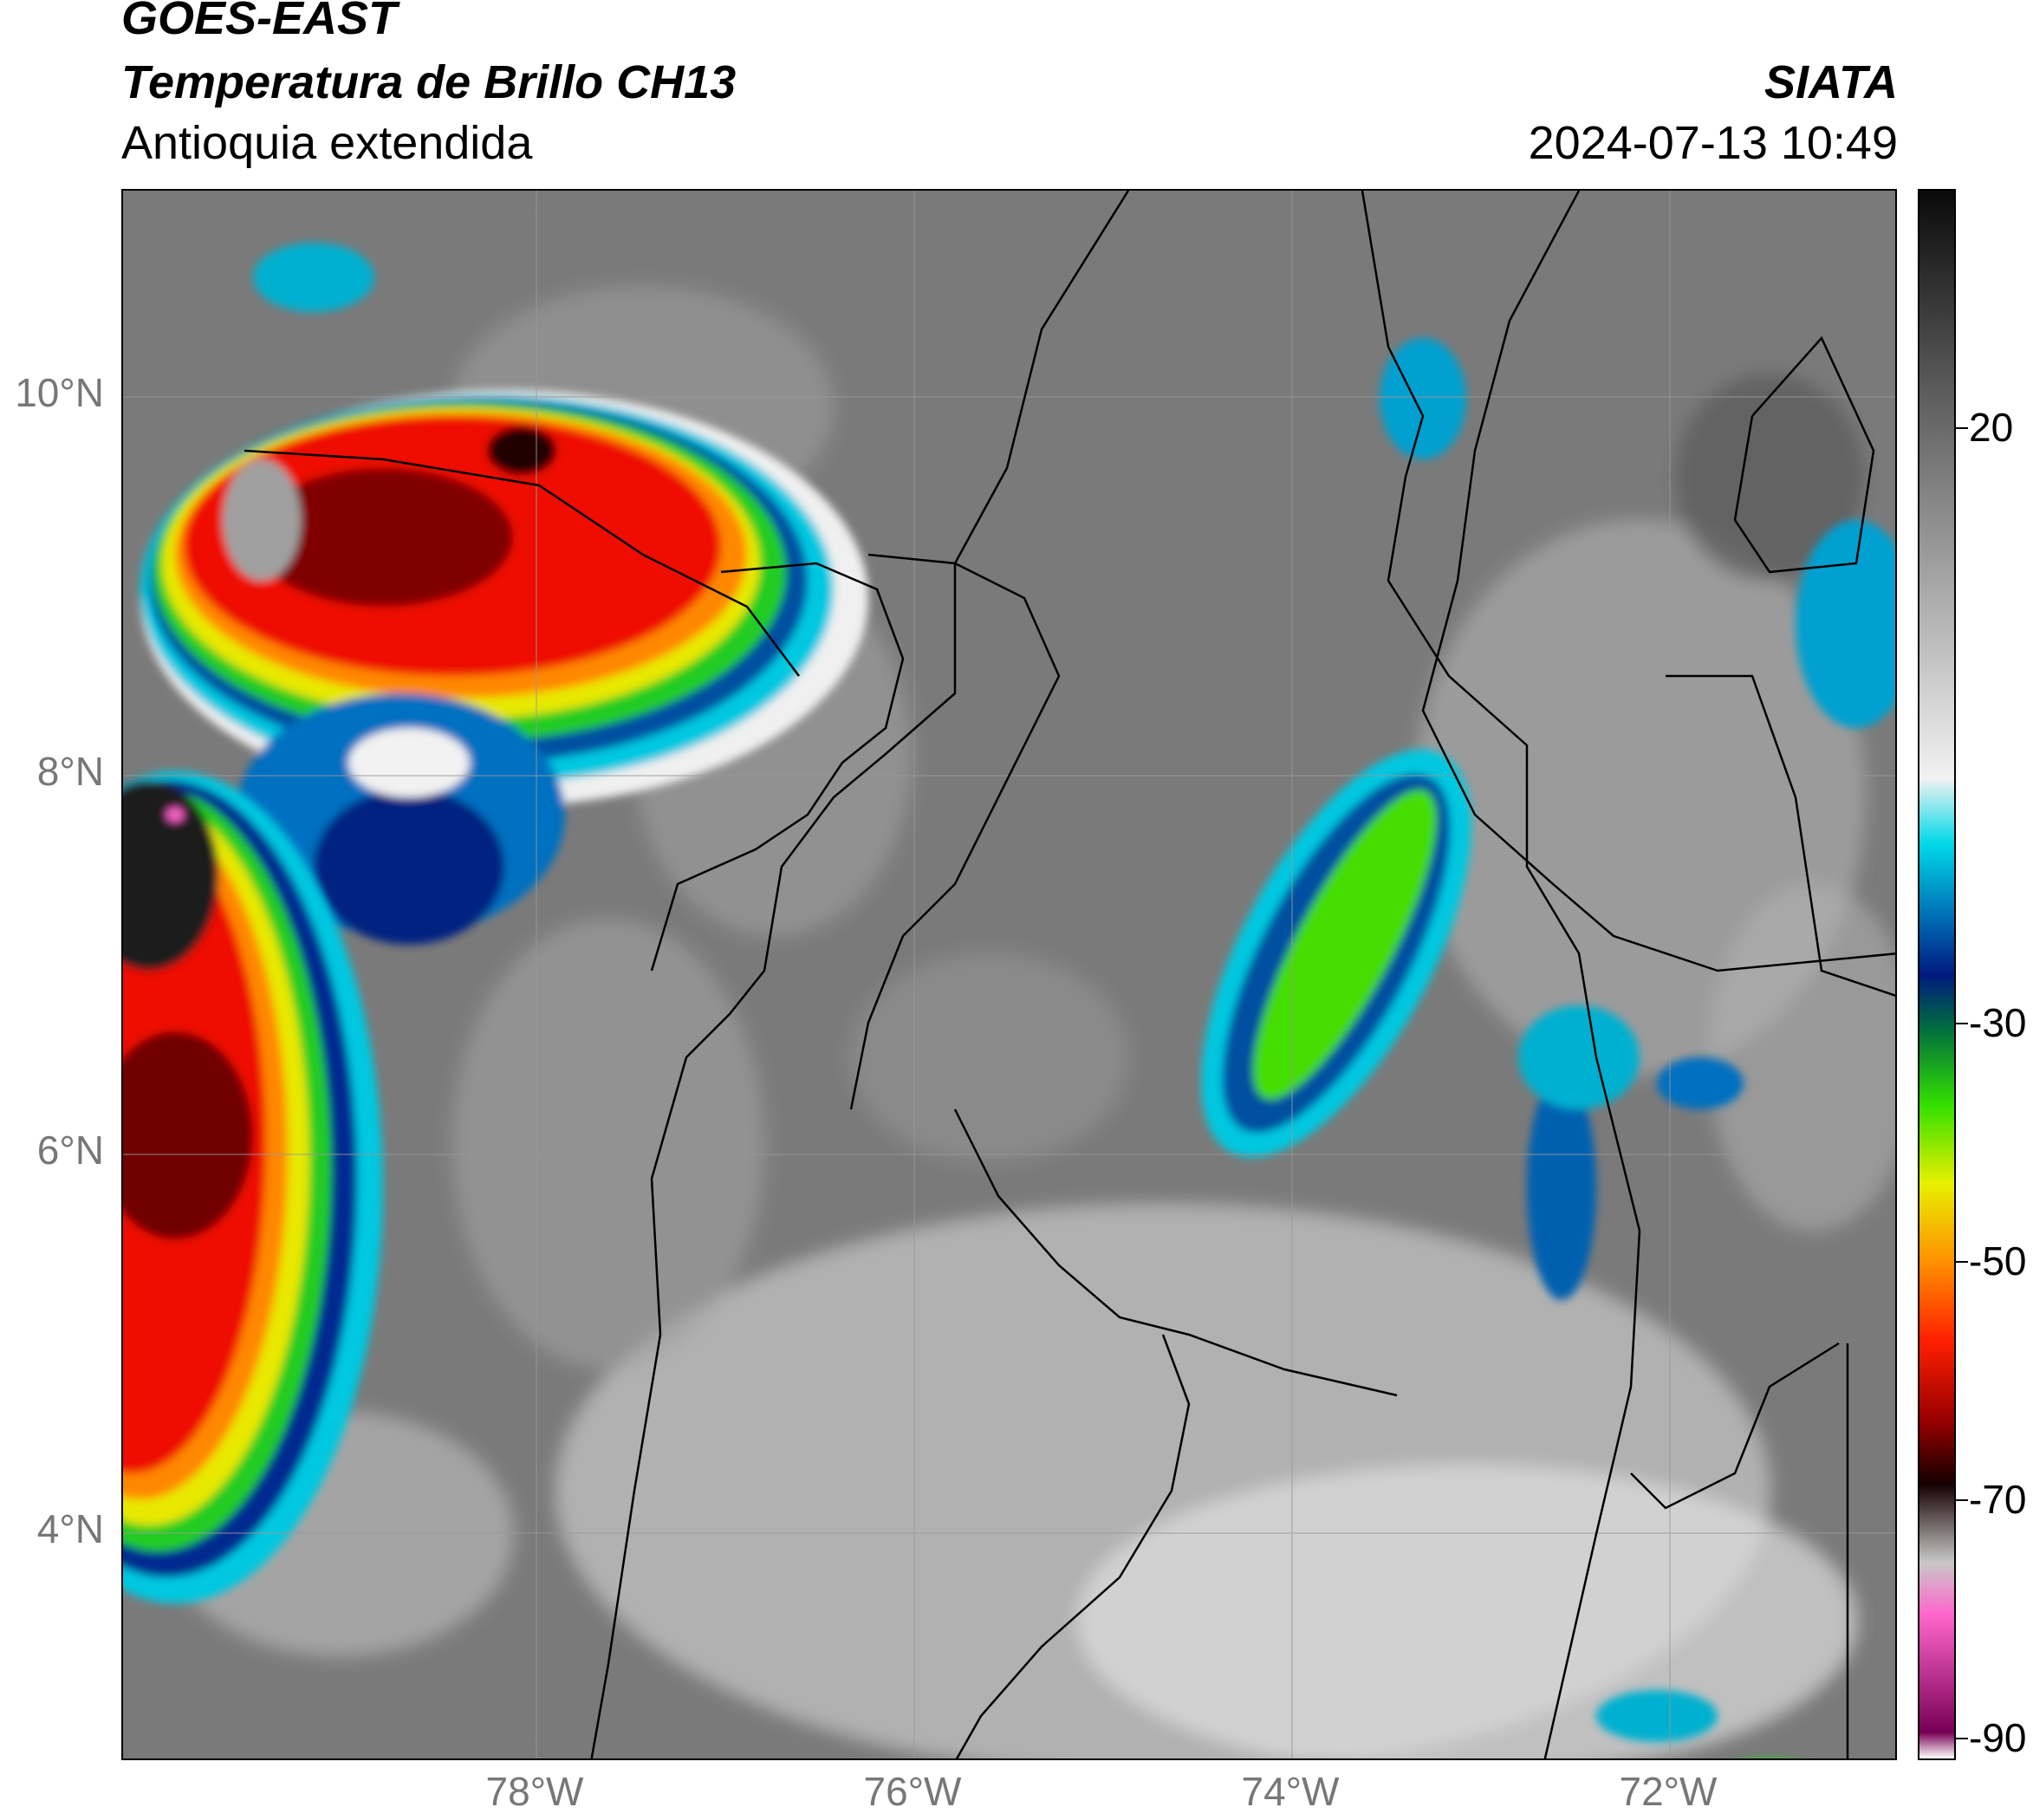 This screenshot has height=1820, width=2033. What do you see at coordinates (70, 1150) in the screenshot?
I see `lat-label-6n: 6°N` at bounding box center [70, 1150].